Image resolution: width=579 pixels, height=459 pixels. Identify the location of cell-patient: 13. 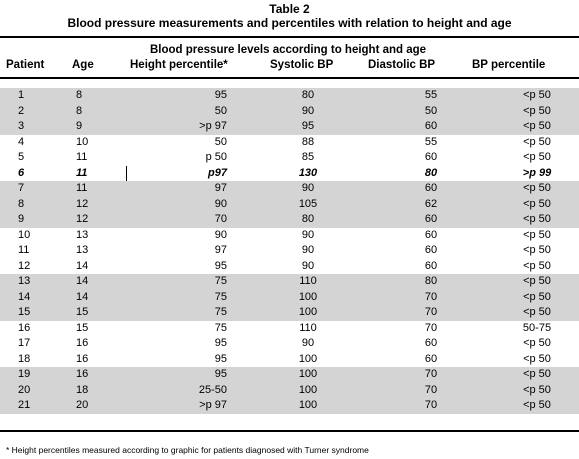
(34, 282).